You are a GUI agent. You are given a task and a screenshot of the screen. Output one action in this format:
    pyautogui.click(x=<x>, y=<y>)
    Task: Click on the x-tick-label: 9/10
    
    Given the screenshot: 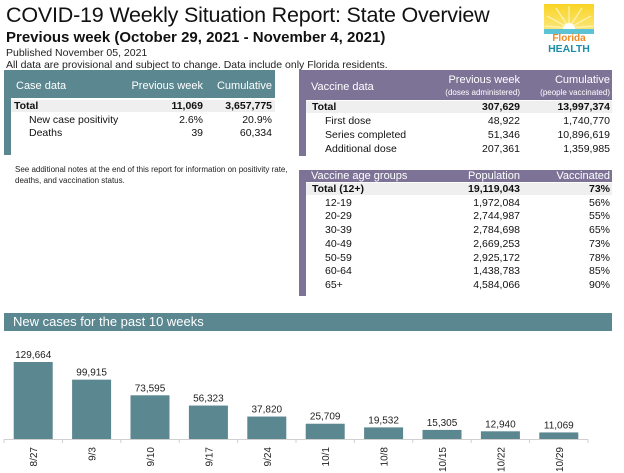 What is the action you would take?
    pyautogui.click(x=151, y=457)
    